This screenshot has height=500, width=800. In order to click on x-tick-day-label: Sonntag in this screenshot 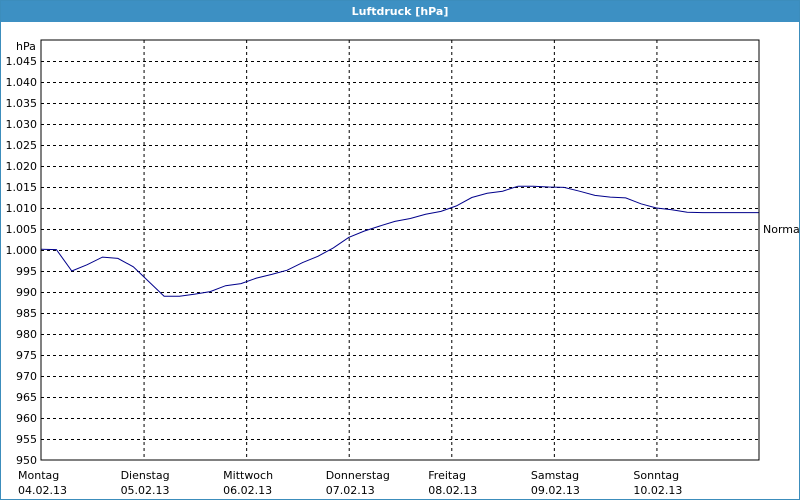, I will do `click(656, 475)`.